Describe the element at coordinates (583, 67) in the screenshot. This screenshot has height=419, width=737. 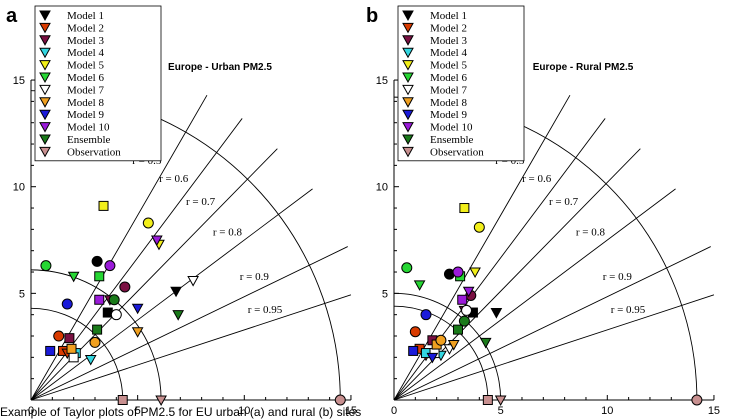
I see `panel-title: Europe - Rural PM2.5` at that location.